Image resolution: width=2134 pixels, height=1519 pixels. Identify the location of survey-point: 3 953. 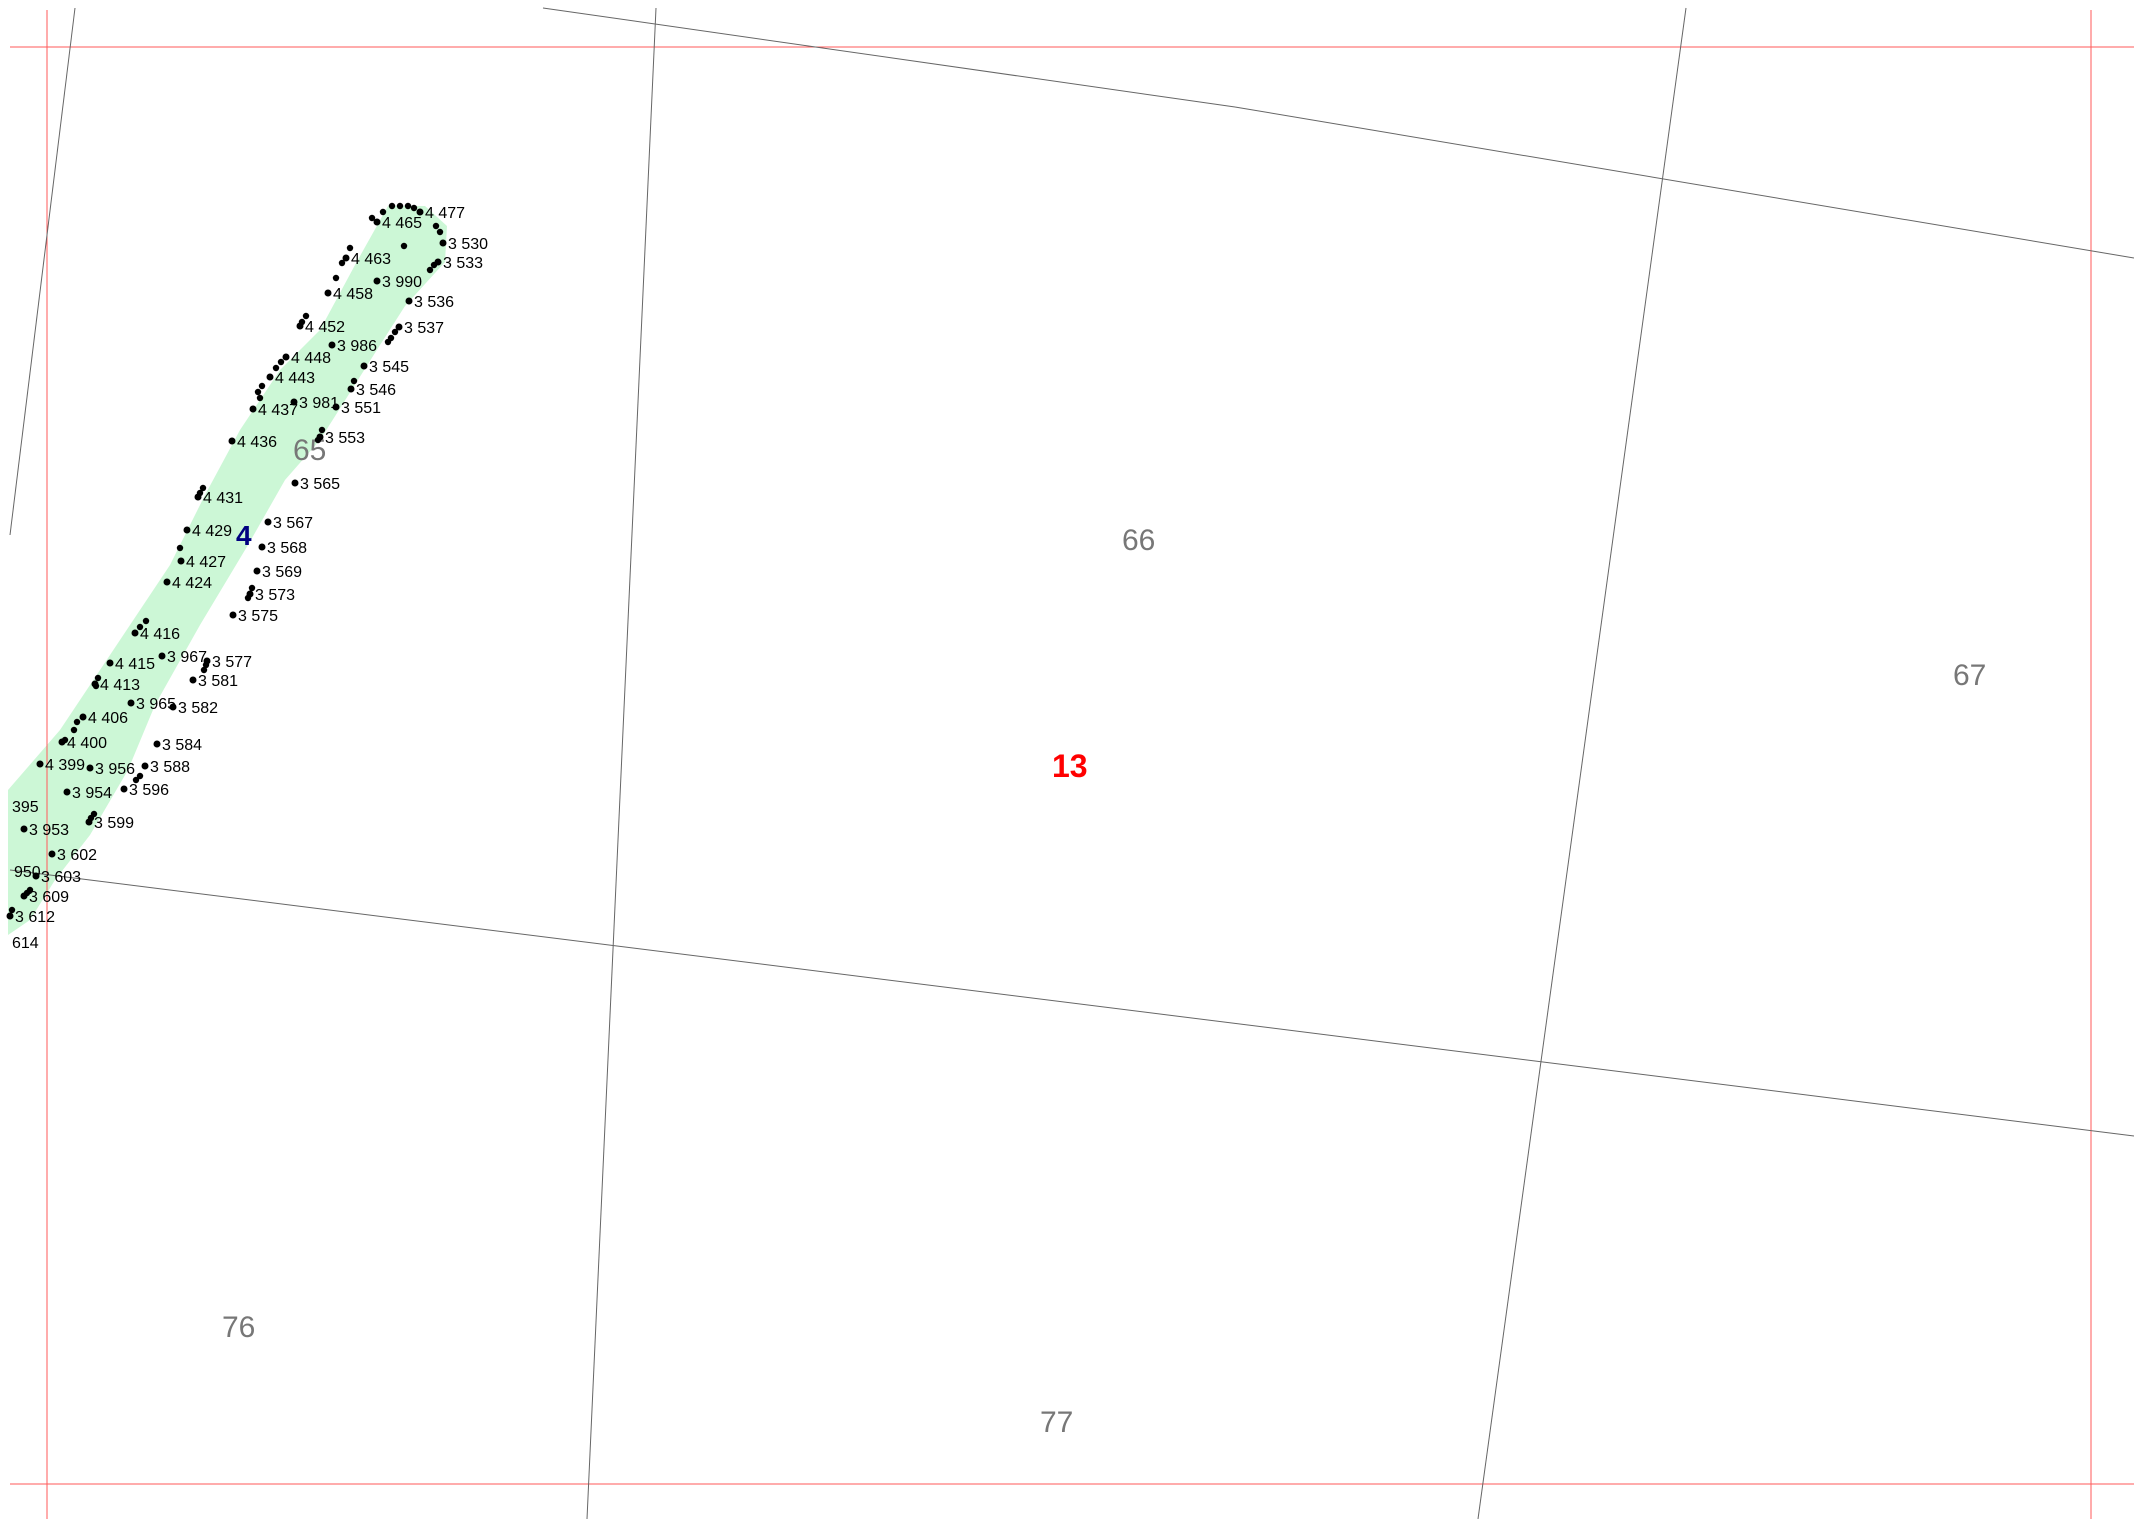
(45, 830).